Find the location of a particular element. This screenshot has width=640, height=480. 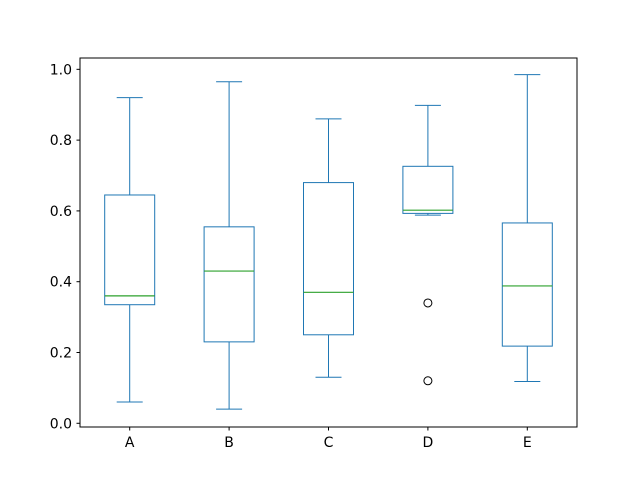

x-tick-label: B is located at coordinates (229, 443).